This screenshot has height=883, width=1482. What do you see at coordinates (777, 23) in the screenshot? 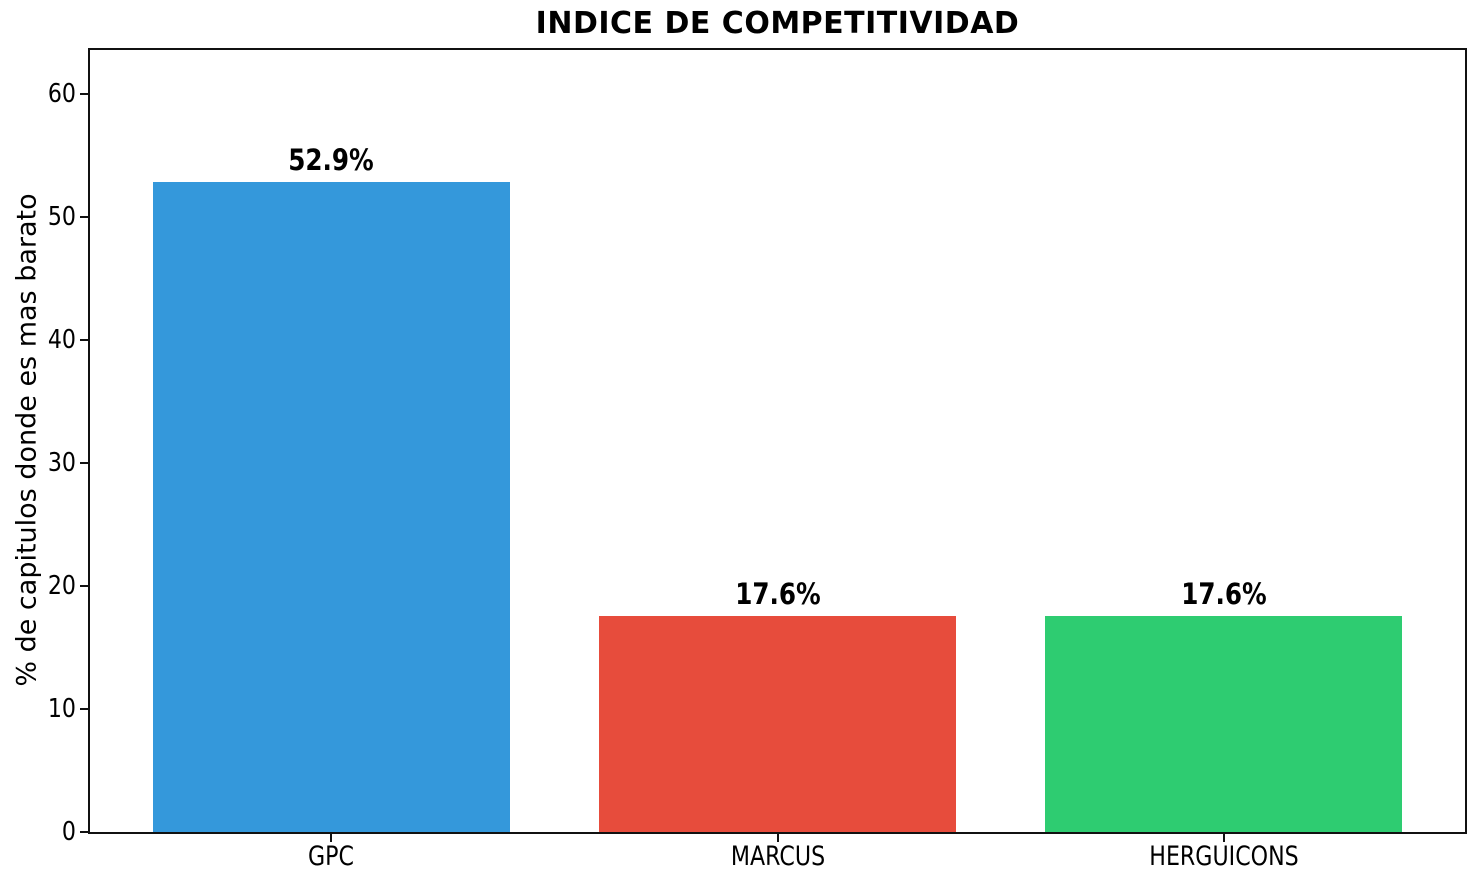
I see `chart-title: INDICE DE COMPETITIVIDAD` at bounding box center [777, 23].